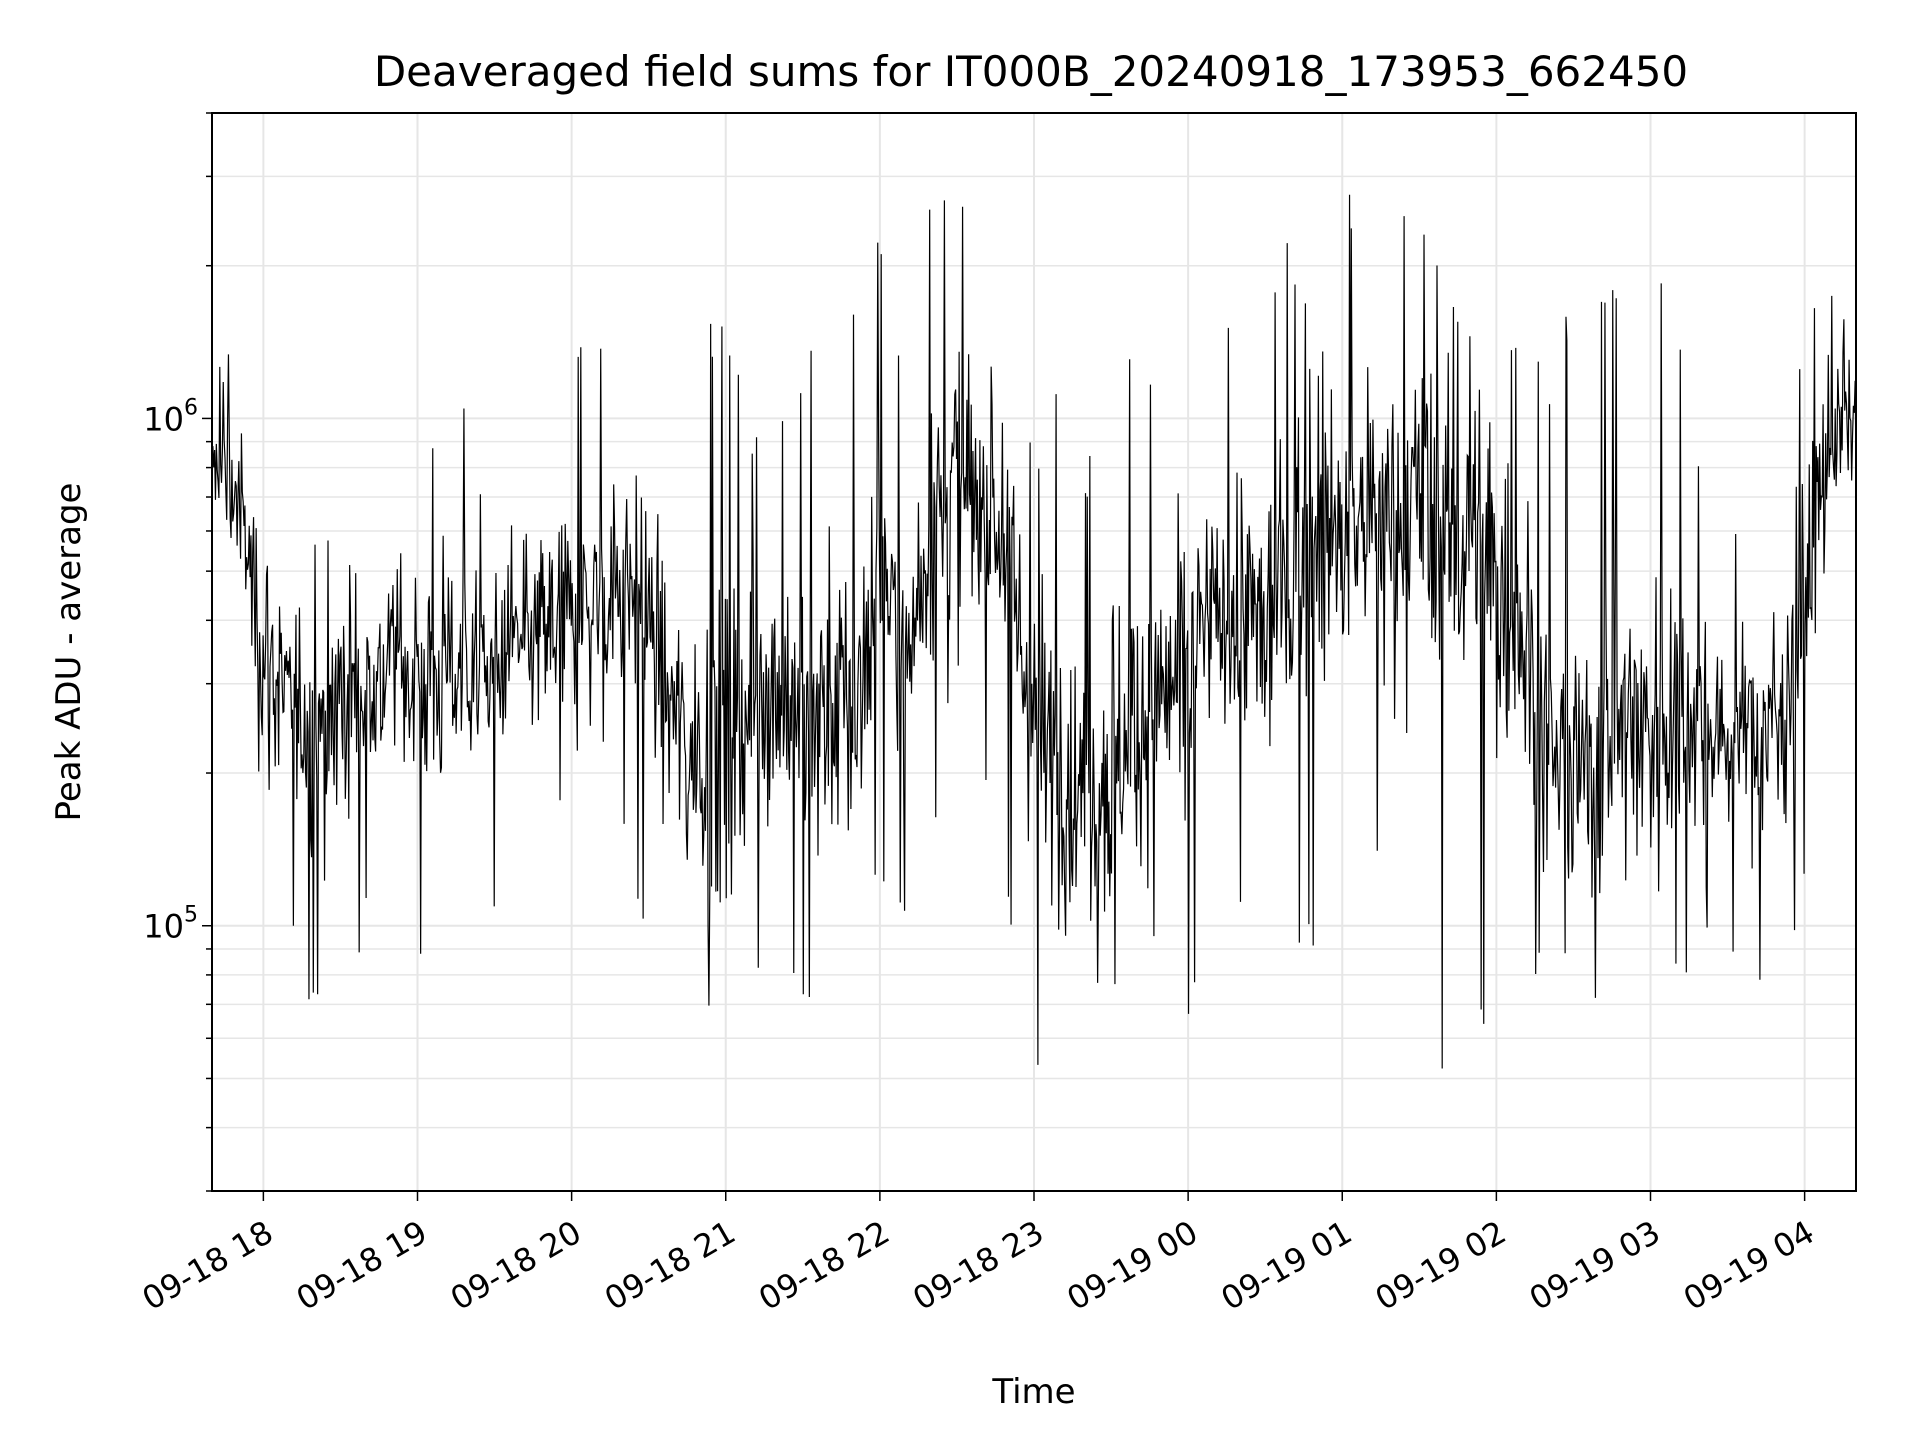  What do you see at coordinates (1133, 1265) in the screenshot?
I see `x-tick-label: 09-19 00` at bounding box center [1133, 1265].